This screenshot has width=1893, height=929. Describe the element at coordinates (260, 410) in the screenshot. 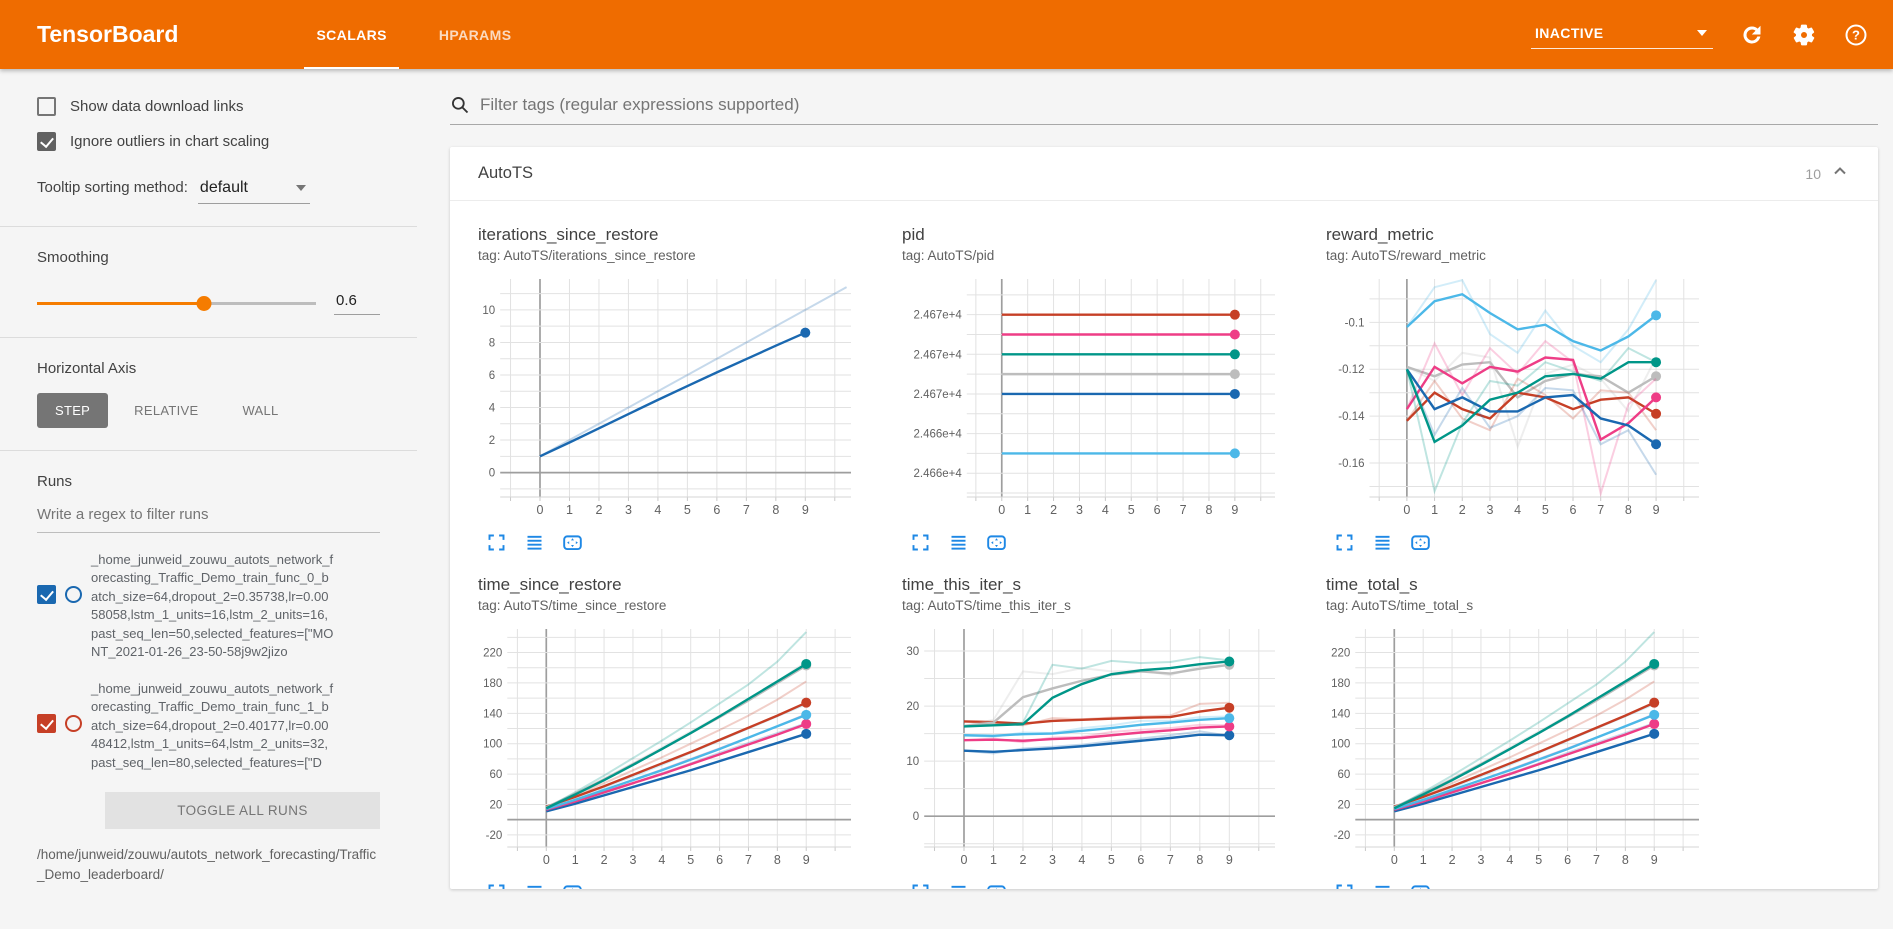

I see `axis-wall-button: WALL` at that location.